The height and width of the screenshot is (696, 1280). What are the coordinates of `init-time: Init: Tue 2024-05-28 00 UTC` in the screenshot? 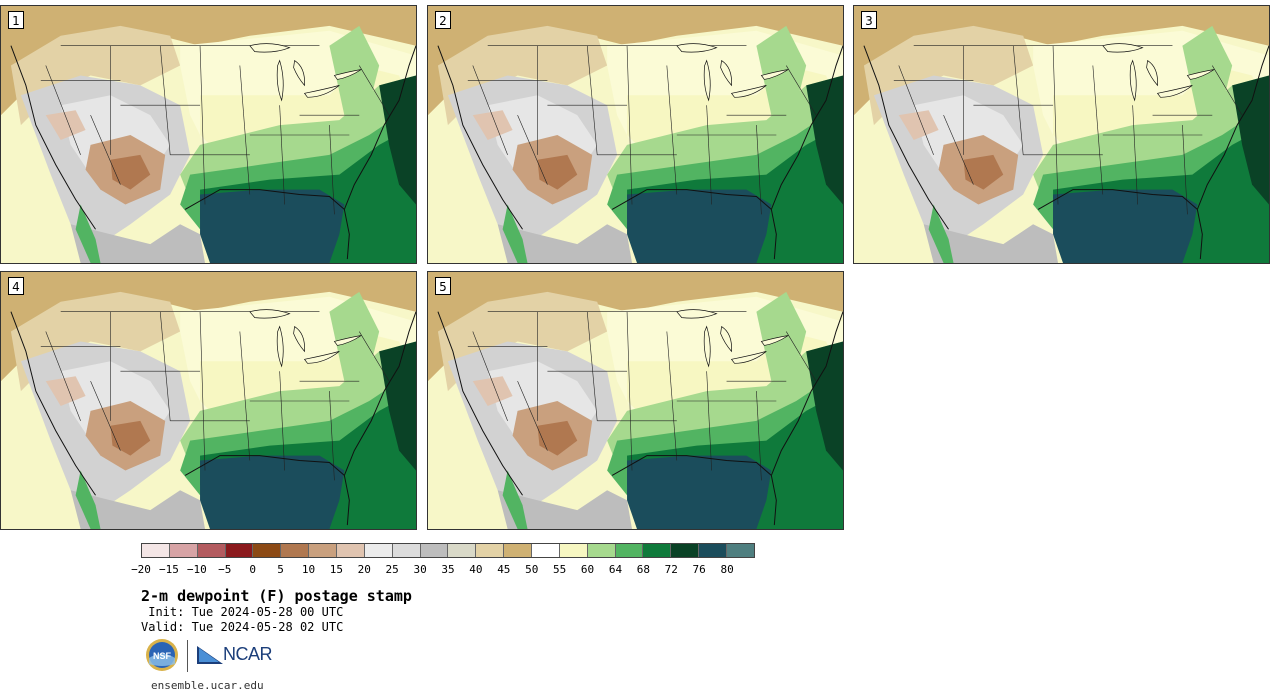 It's located at (242, 612).